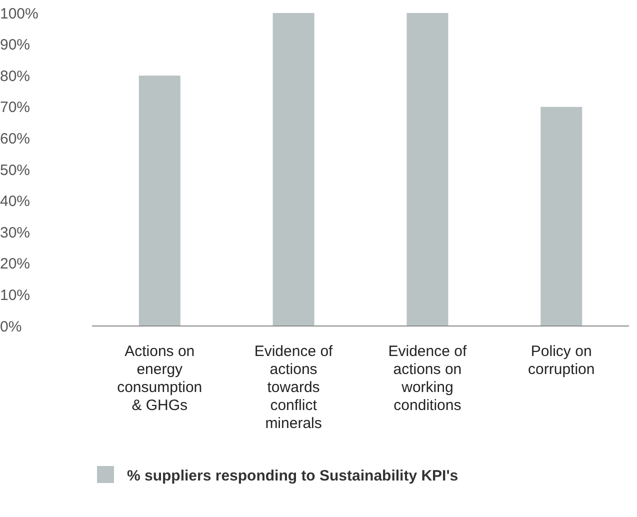  Describe the element at coordinates (15, 76) in the screenshot. I see `y-tick-label: 80%` at that location.